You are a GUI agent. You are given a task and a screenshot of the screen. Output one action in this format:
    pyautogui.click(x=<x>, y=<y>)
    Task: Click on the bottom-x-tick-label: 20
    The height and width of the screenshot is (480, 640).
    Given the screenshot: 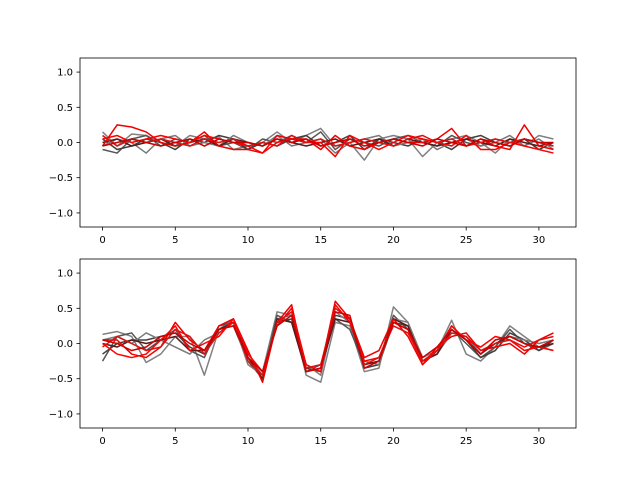 What is the action you would take?
    pyautogui.click(x=393, y=441)
    